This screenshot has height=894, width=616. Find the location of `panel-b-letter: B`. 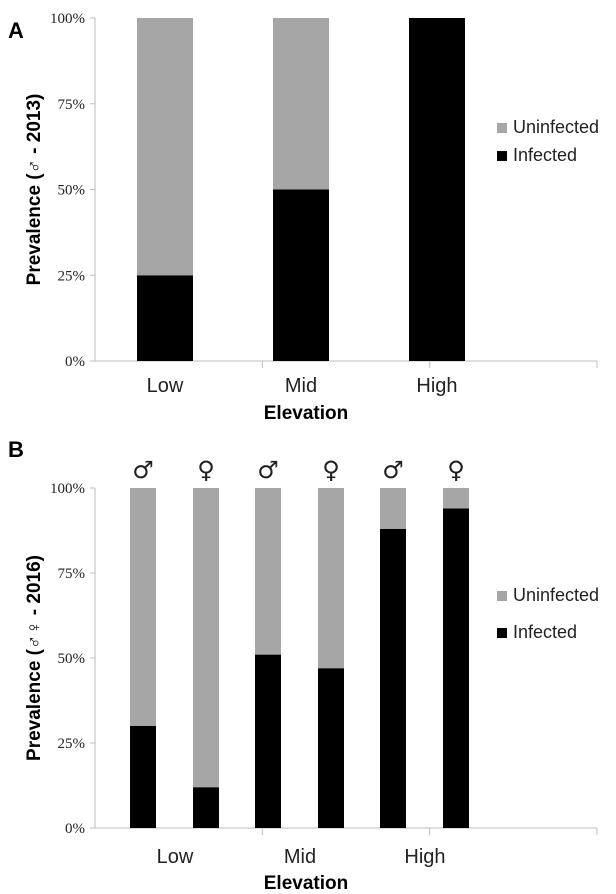

panel-b-letter: B is located at coordinates (16, 449).